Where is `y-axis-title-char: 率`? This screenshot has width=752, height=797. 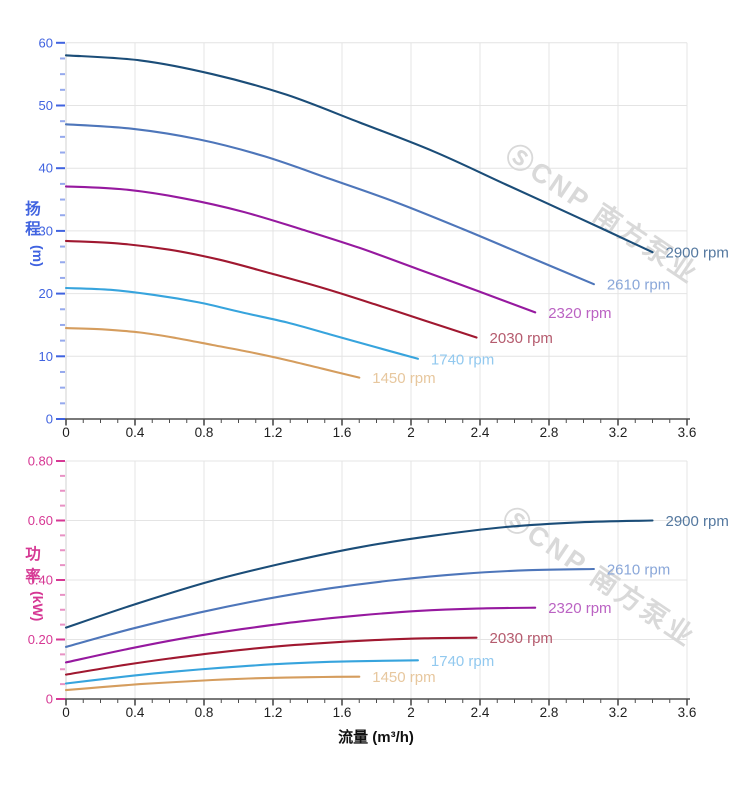 y-axis-title-char: 率 is located at coordinates (33, 575).